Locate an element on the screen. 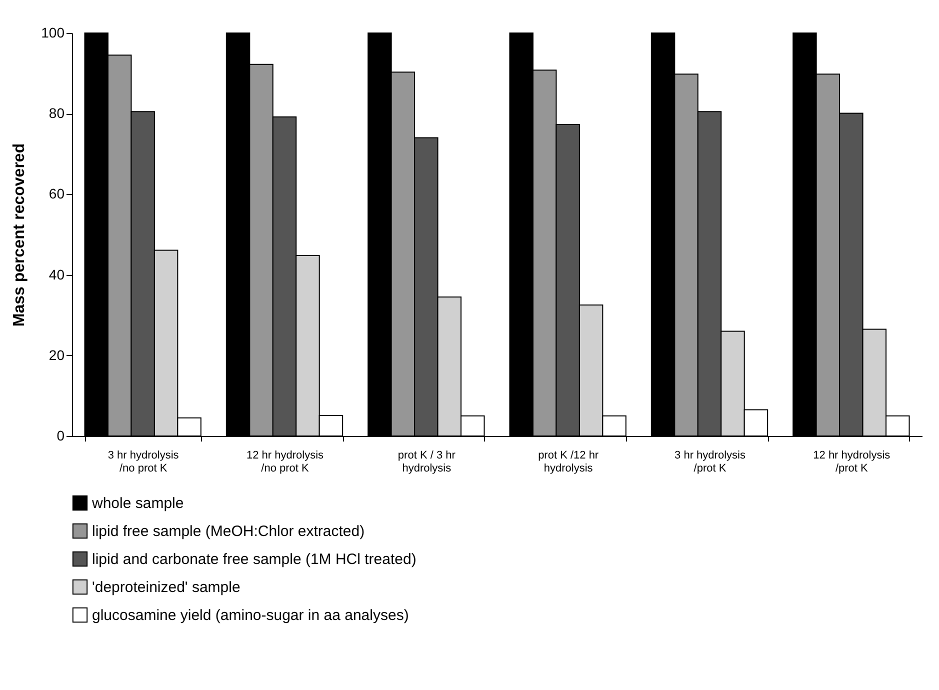  y-tick-label: 60 is located at coordinates (56, 194).